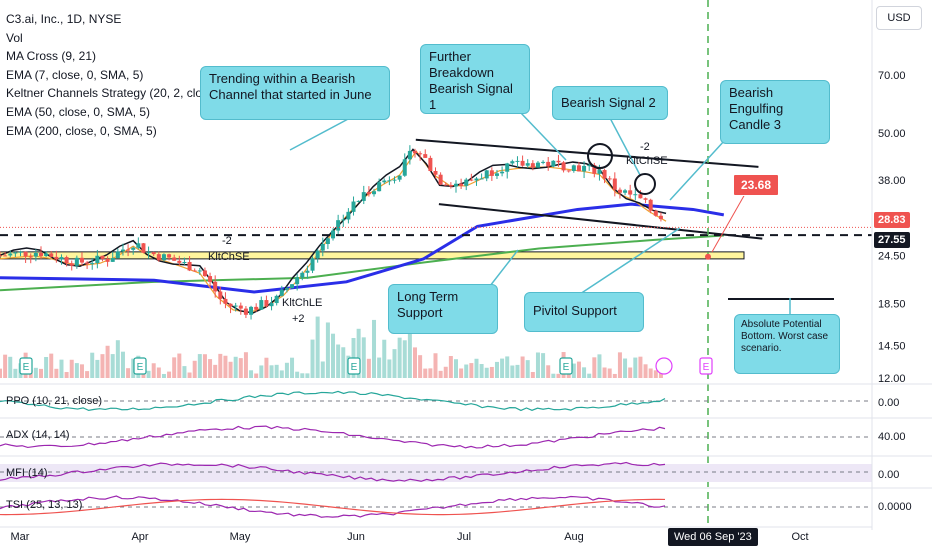 The image size is (932, 550). What do you see at coordinates (600, 156) in the screenshot?
I see `signal-circle` at bounding box center [600, 156].